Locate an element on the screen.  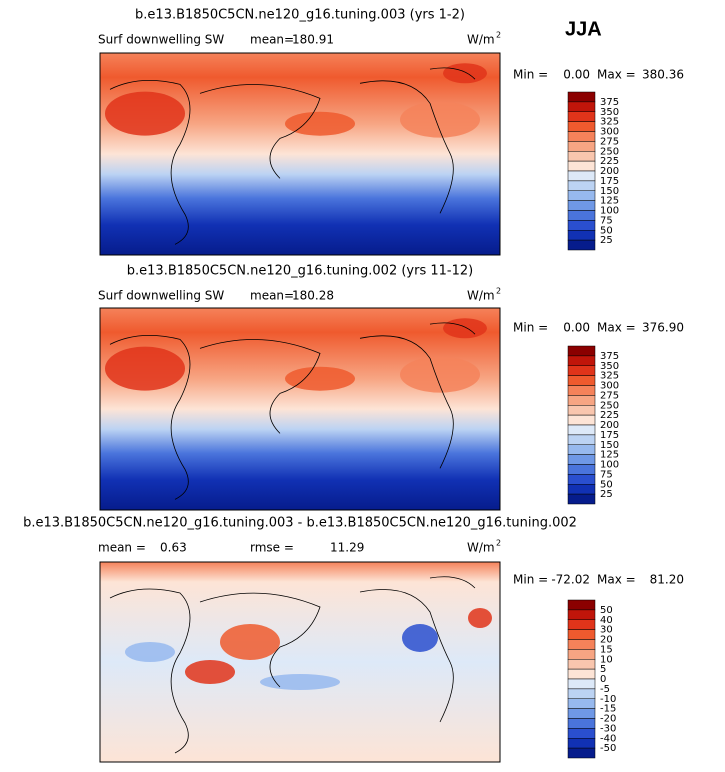
colorbar-label: -40 is located at coordinates (608, 738).